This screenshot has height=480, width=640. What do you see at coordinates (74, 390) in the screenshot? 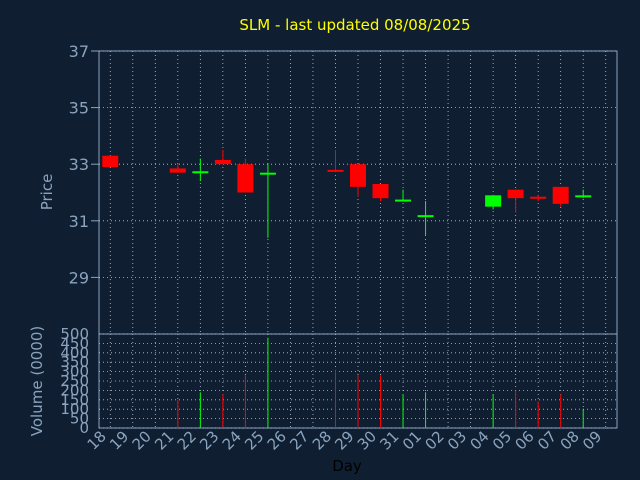
I see `volume-tick-label: 200` at bounding box center [74, 390].